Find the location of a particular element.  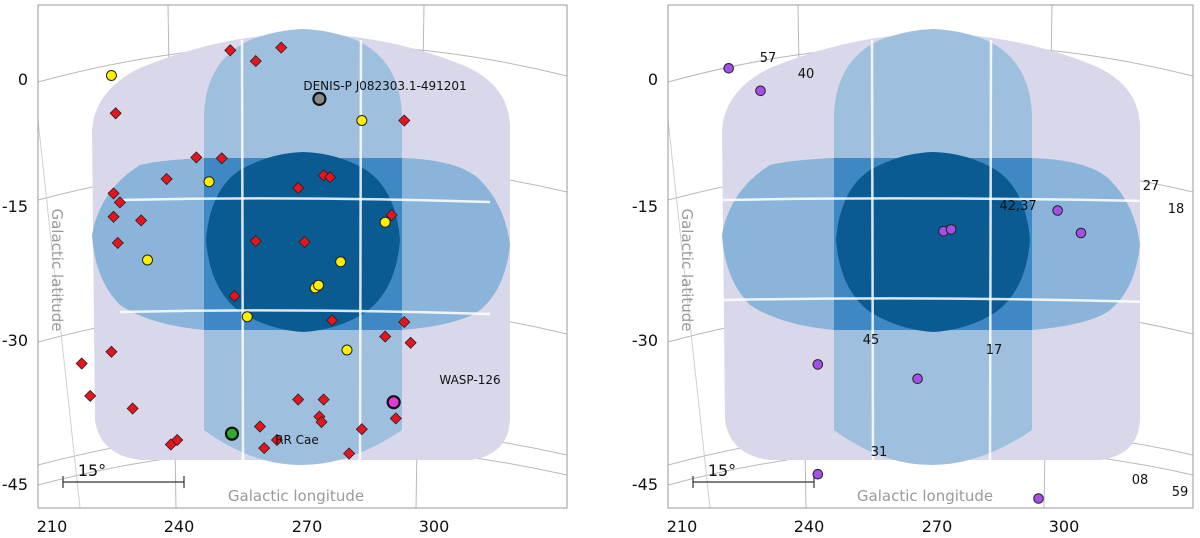

left-scale-bar: 15° is located at coordinates (123, 474).